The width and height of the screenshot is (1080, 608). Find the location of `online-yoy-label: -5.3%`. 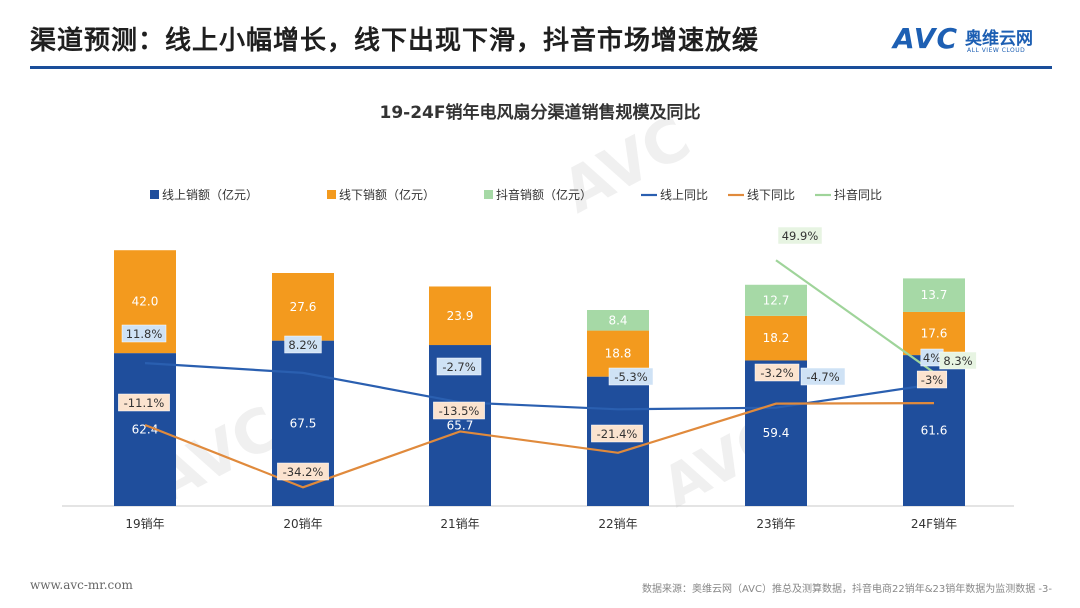

online-yoy-label: -5.3% is located at coordinates (630, 377).